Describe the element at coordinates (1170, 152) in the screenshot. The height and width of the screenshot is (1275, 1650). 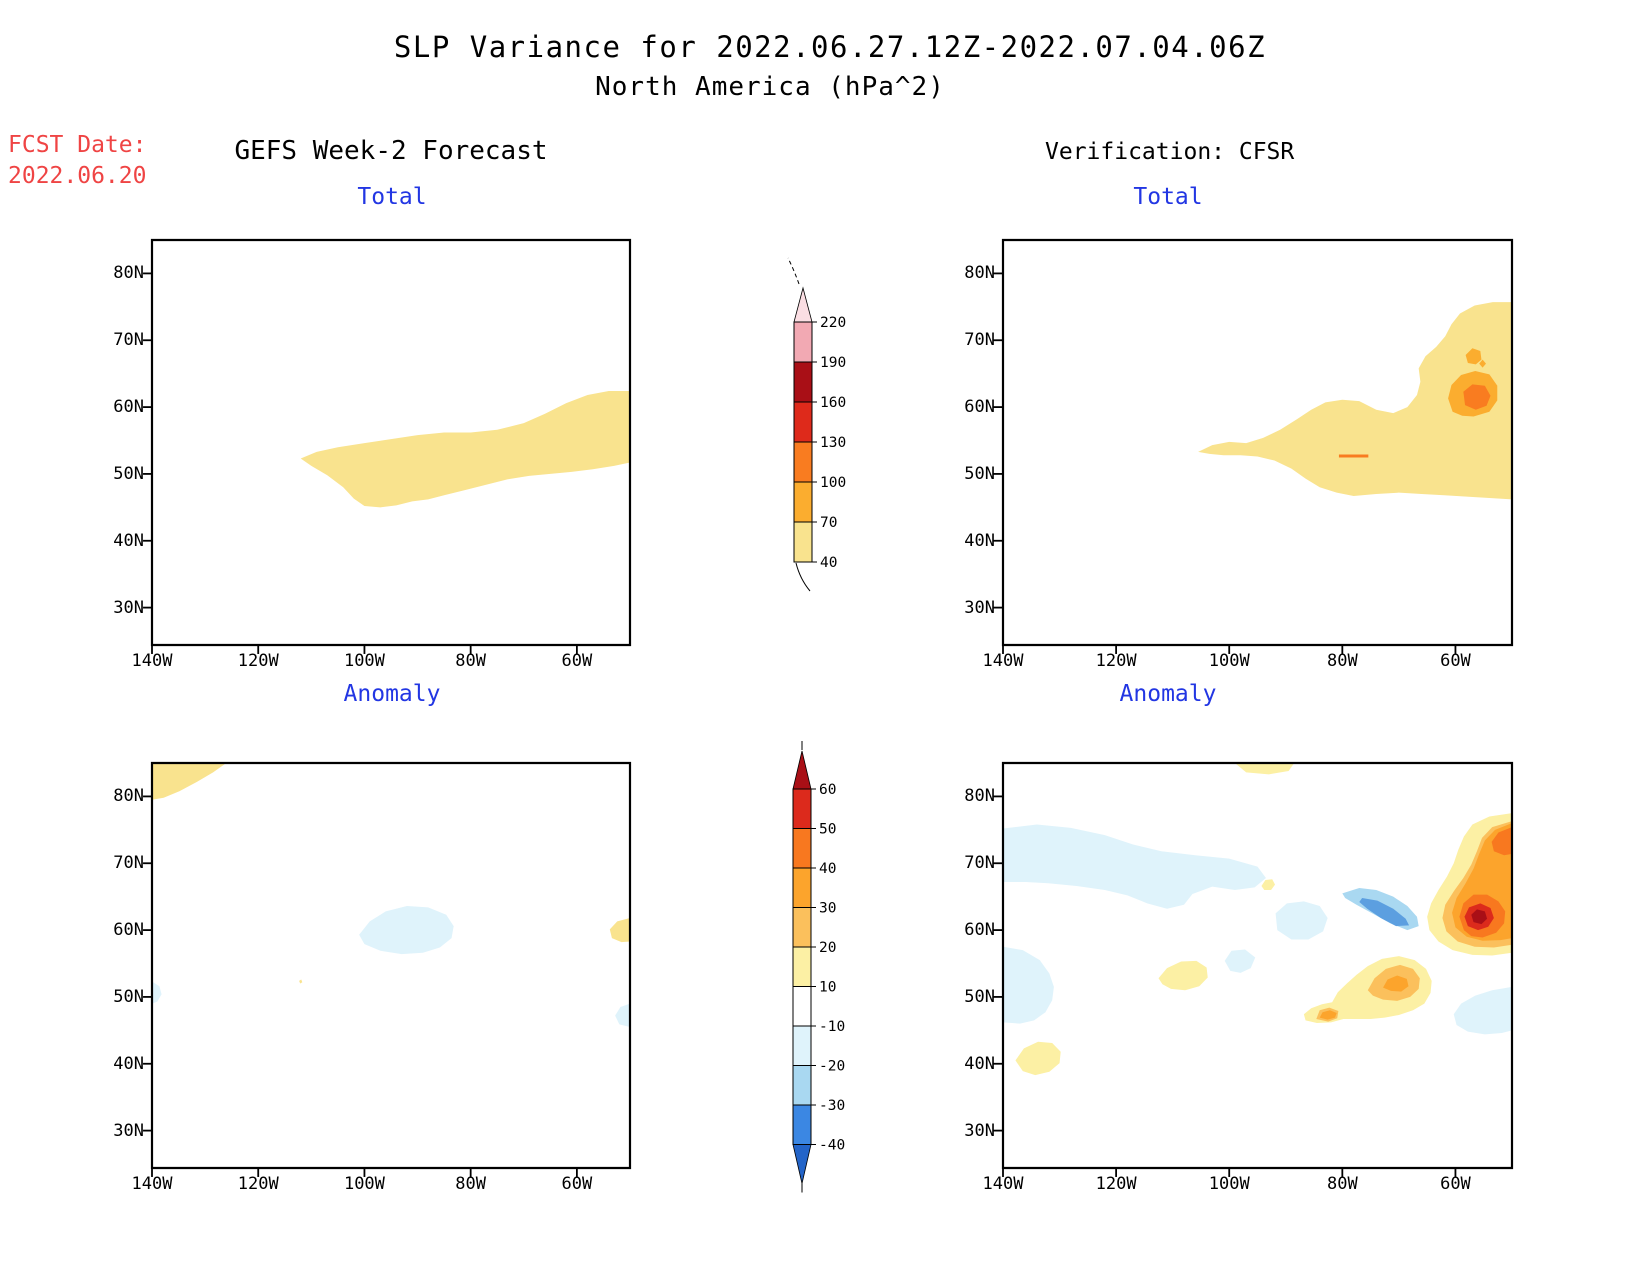
I see `column-title-verification: Verification: CFSR` at that location.